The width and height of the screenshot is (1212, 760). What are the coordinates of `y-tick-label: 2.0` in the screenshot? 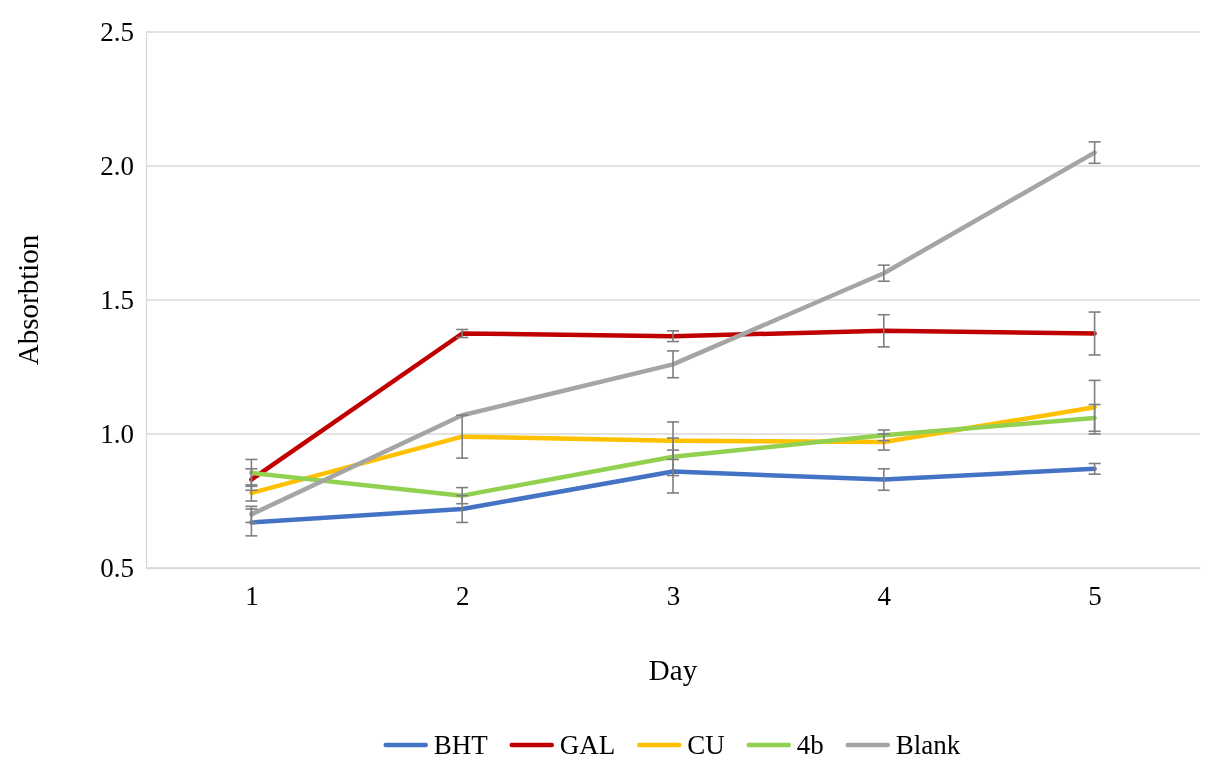 It's located at (117, 166).